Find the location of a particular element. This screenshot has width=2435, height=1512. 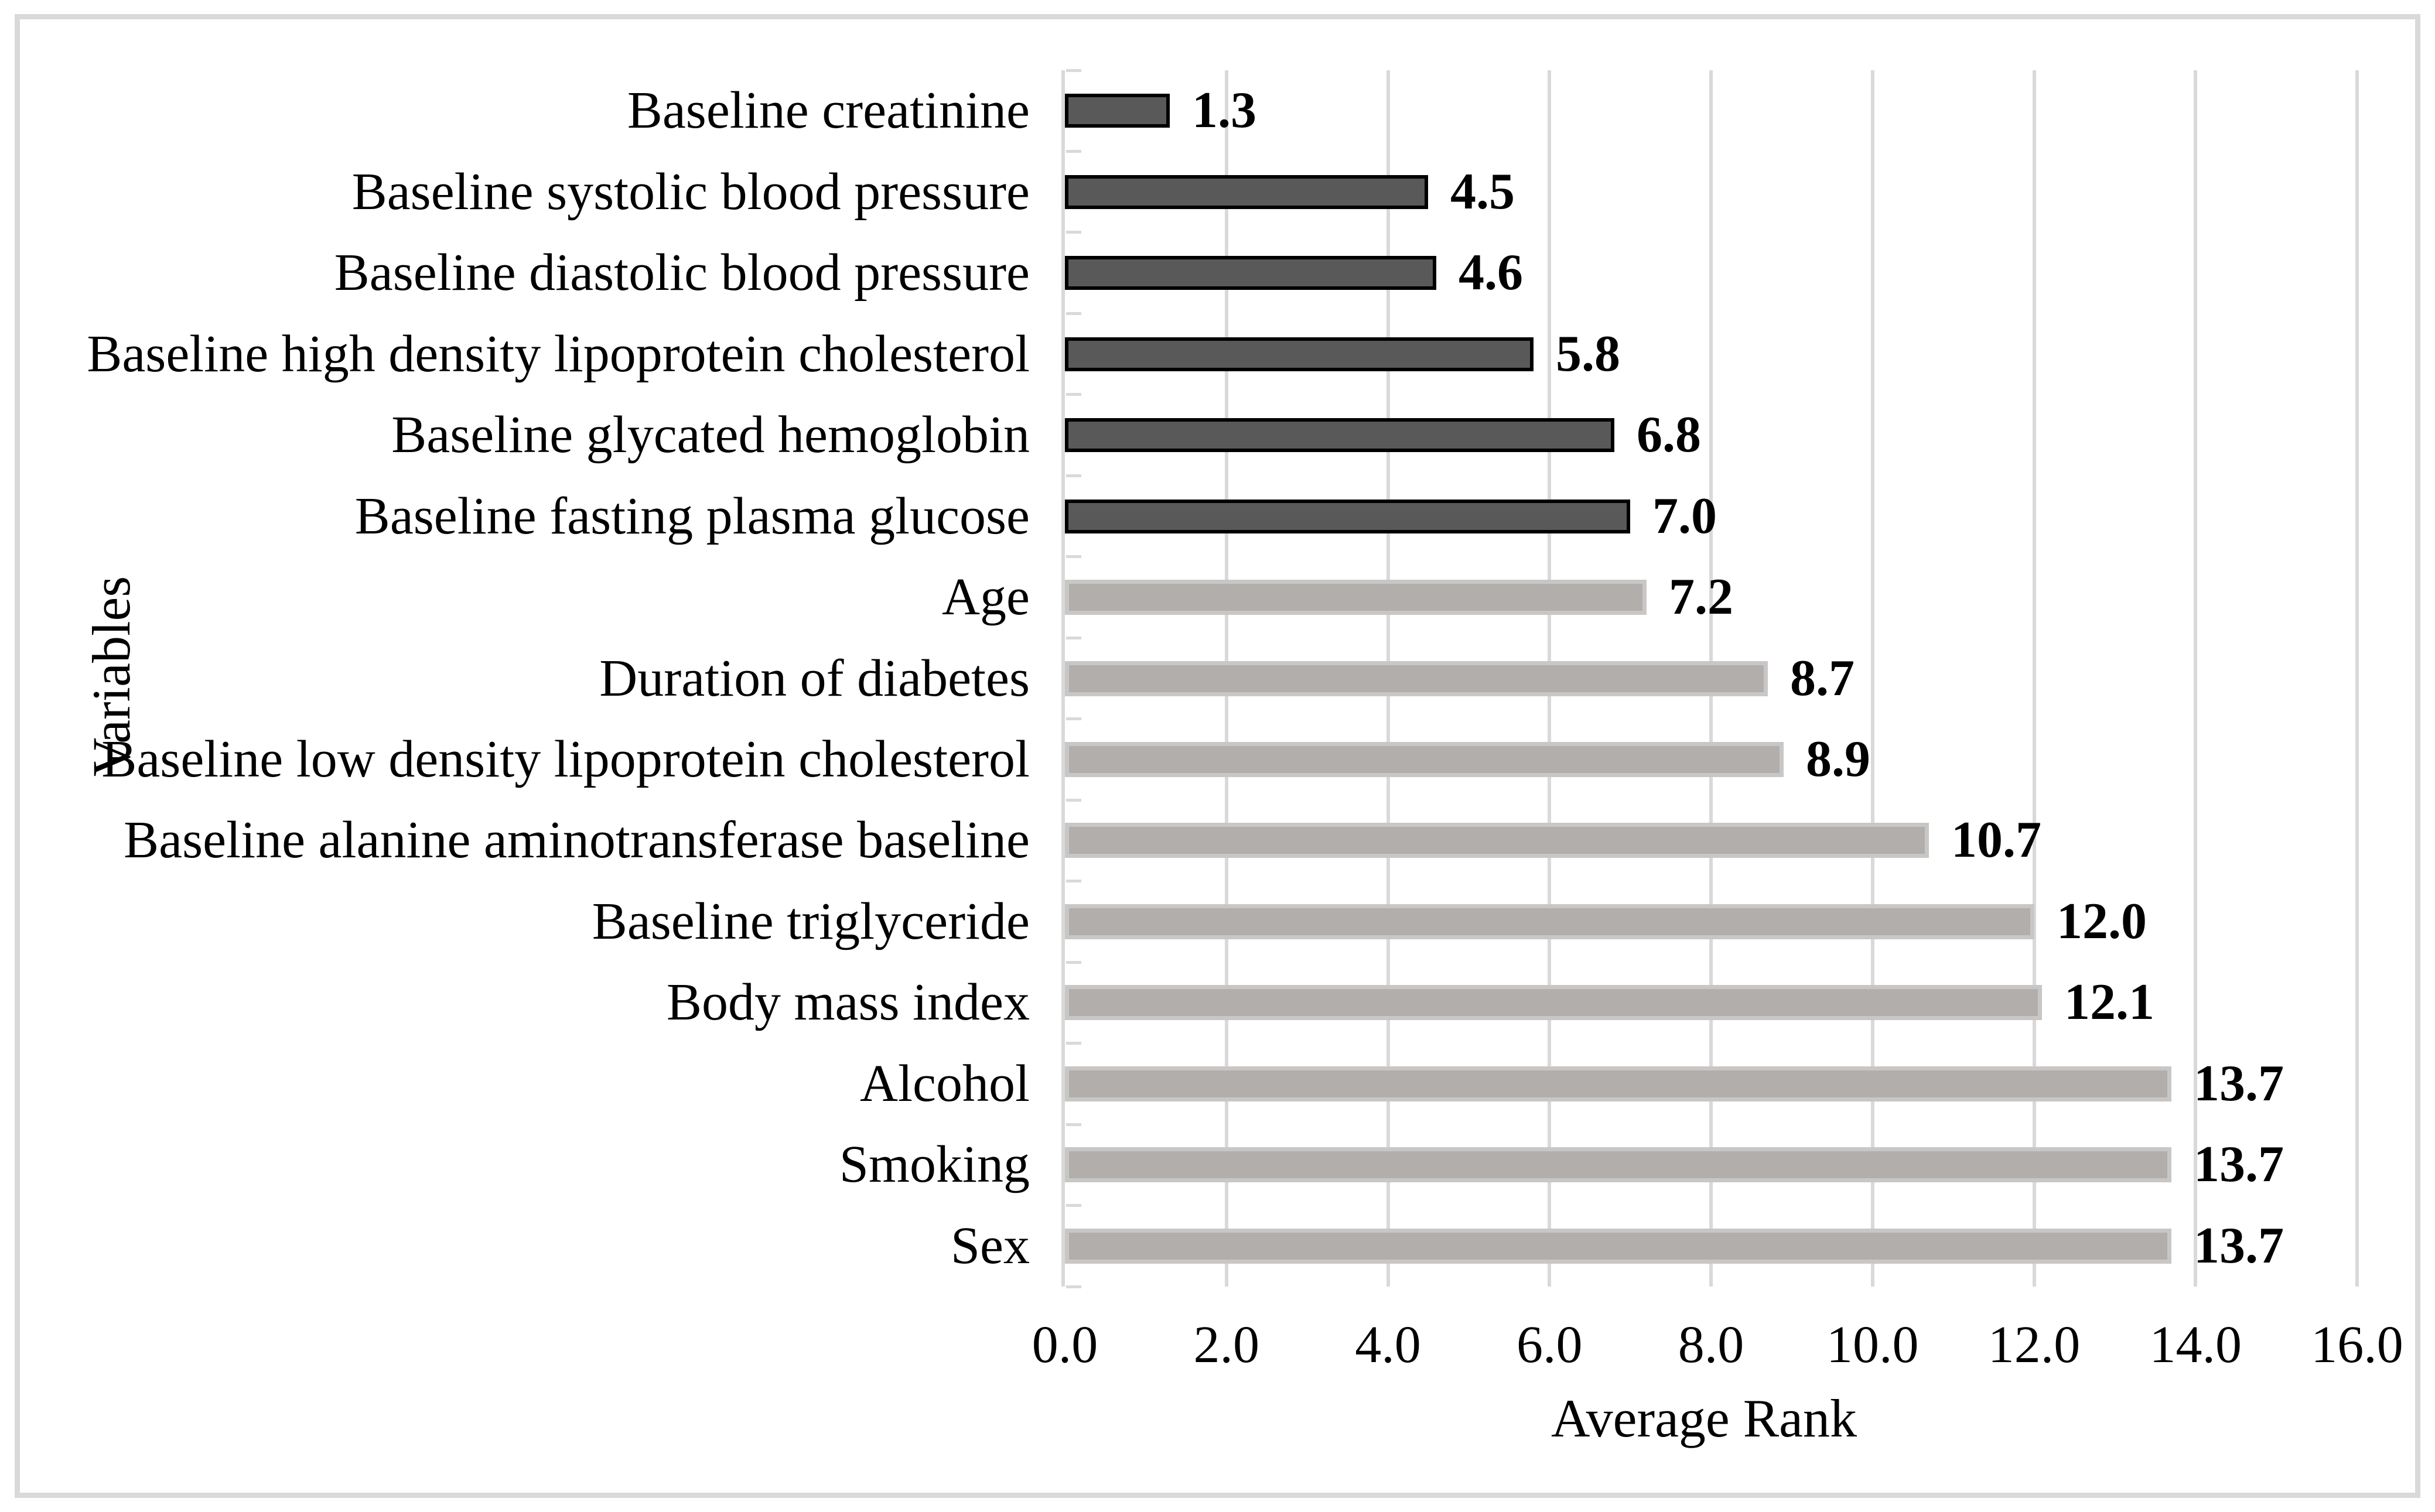

value-label: 7.0 is located at coordinates (1684, 516).